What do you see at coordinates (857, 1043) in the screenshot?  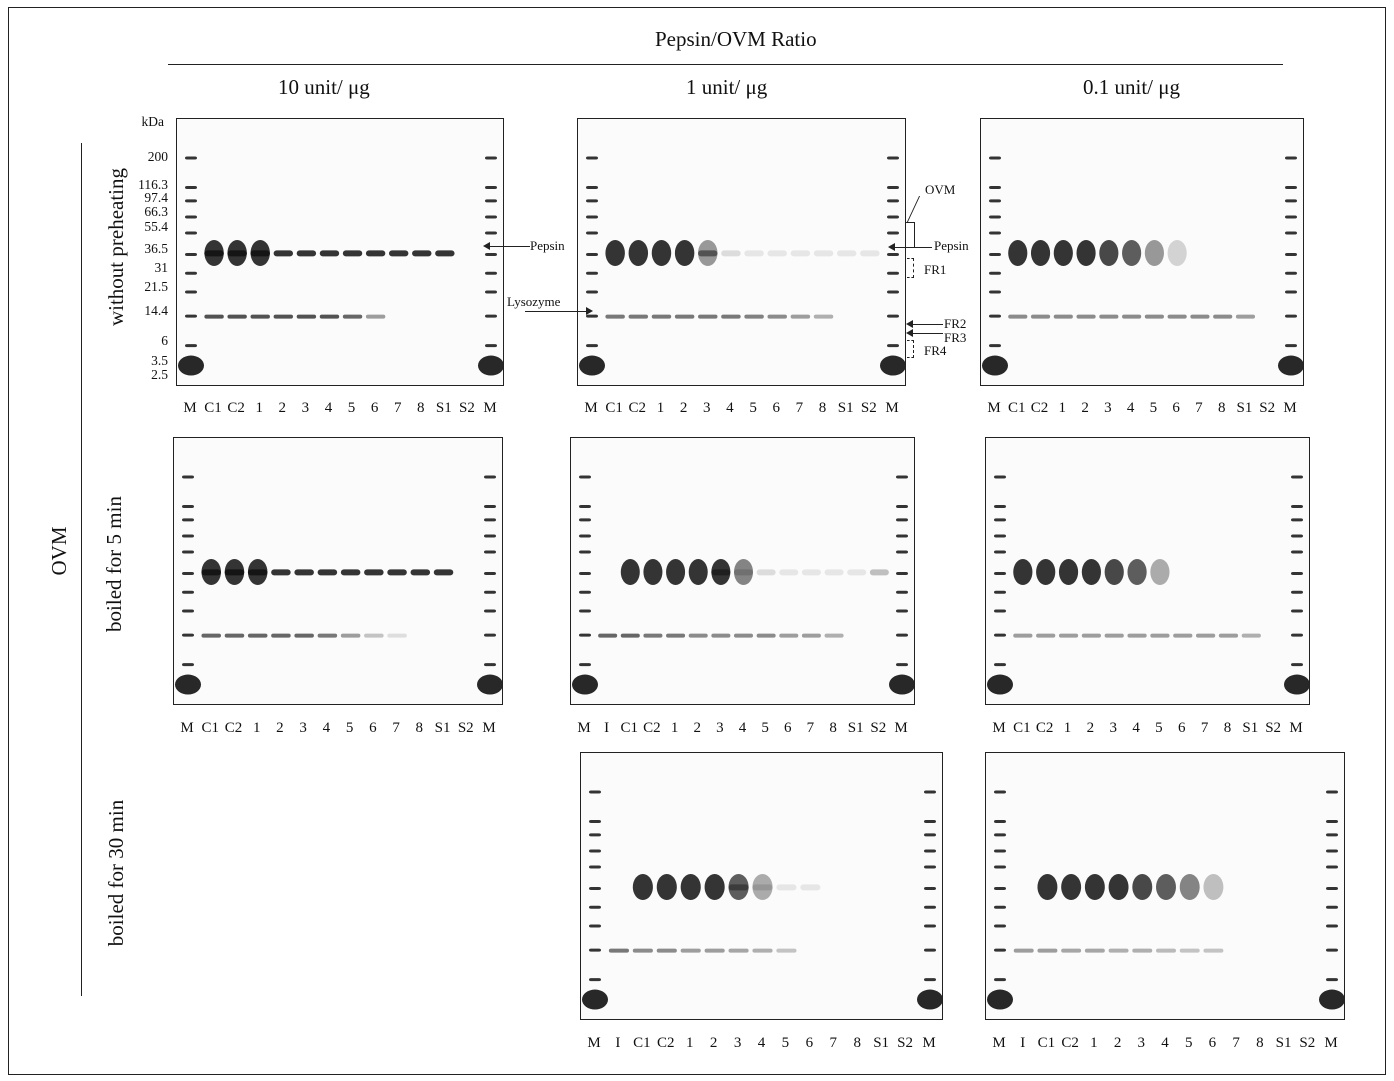 I see `lane-label: 8` at bounding box center [857, 1043].